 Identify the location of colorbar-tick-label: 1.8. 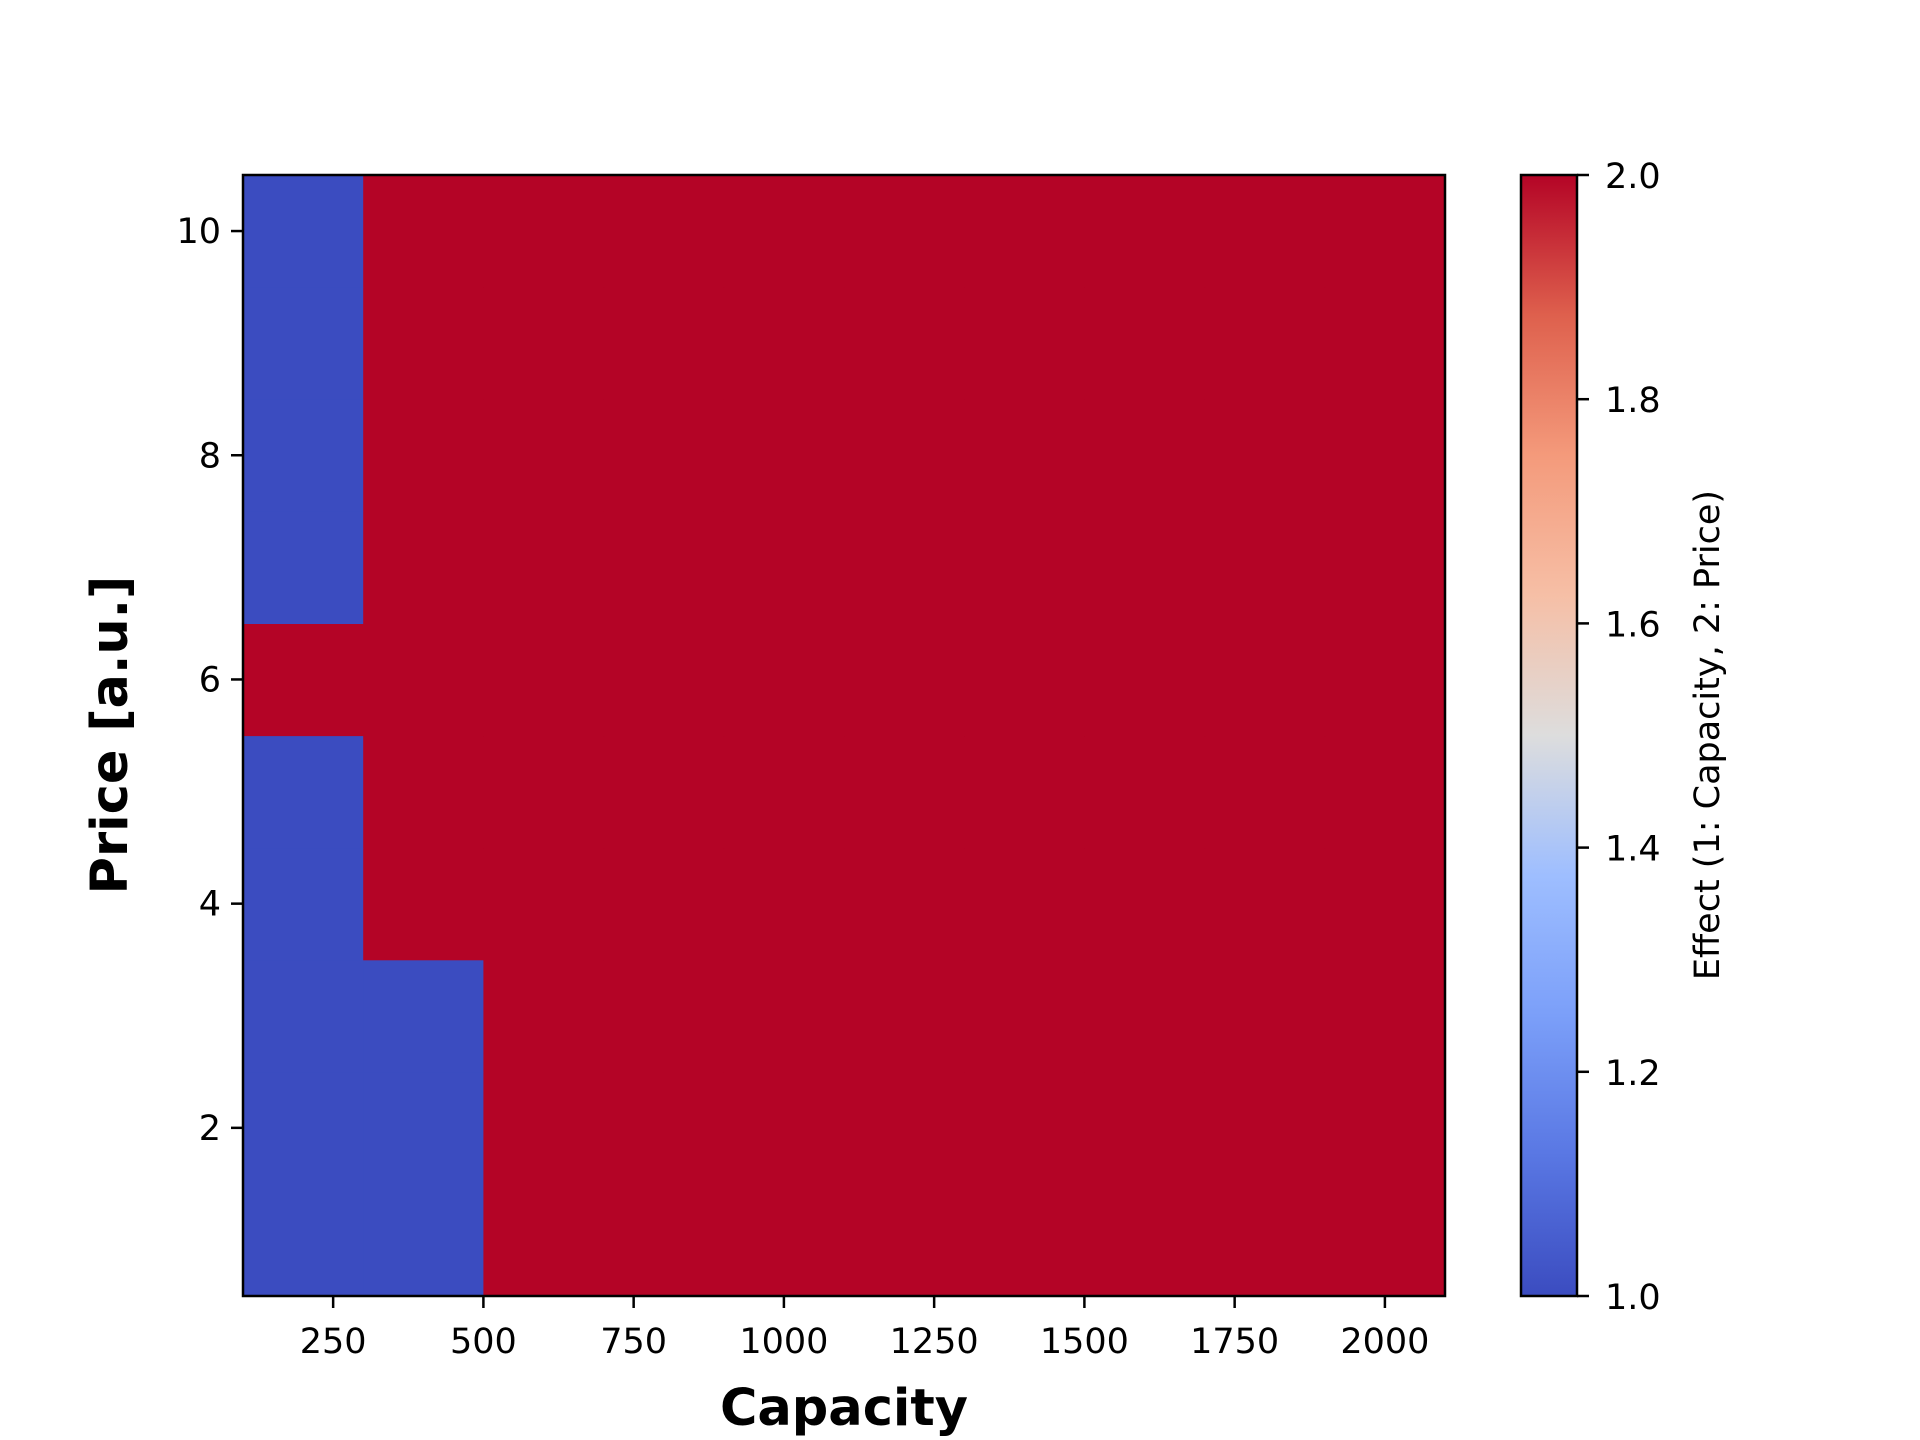
(1633, 401).